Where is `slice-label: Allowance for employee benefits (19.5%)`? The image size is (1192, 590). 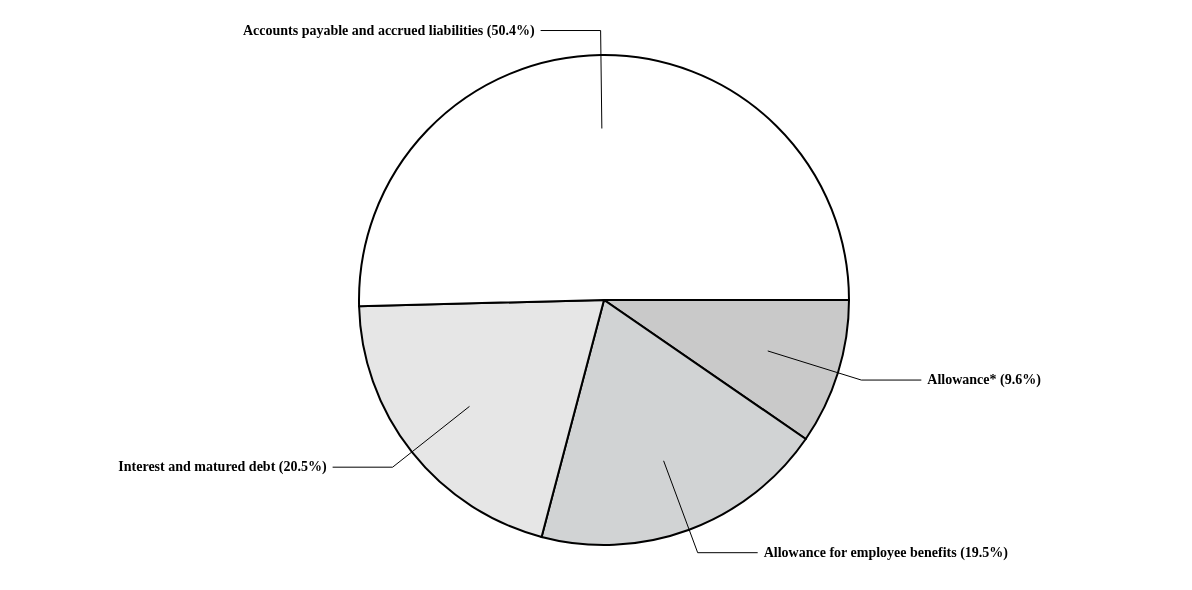
slice-label: Allowance for employee benefits (19.5%) is located at coordinates (886, 552).